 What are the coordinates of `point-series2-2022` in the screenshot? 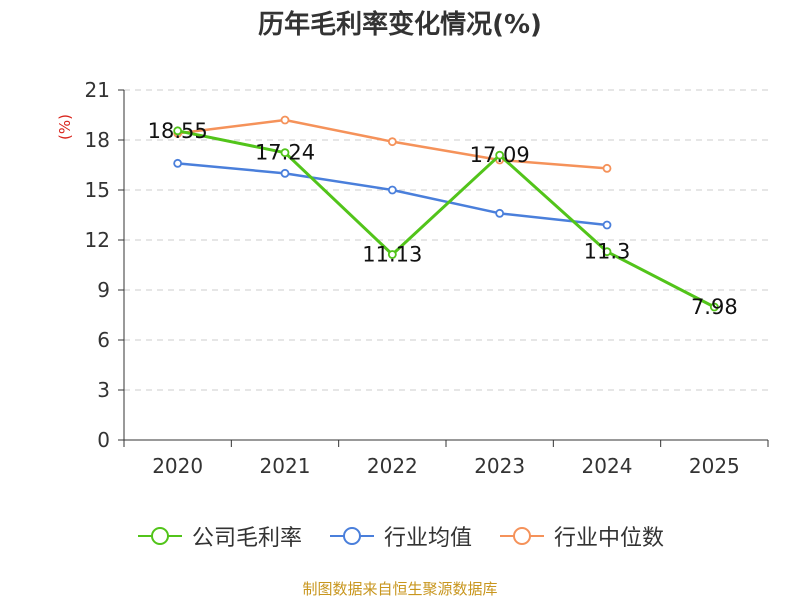 It's located at (392, 142).